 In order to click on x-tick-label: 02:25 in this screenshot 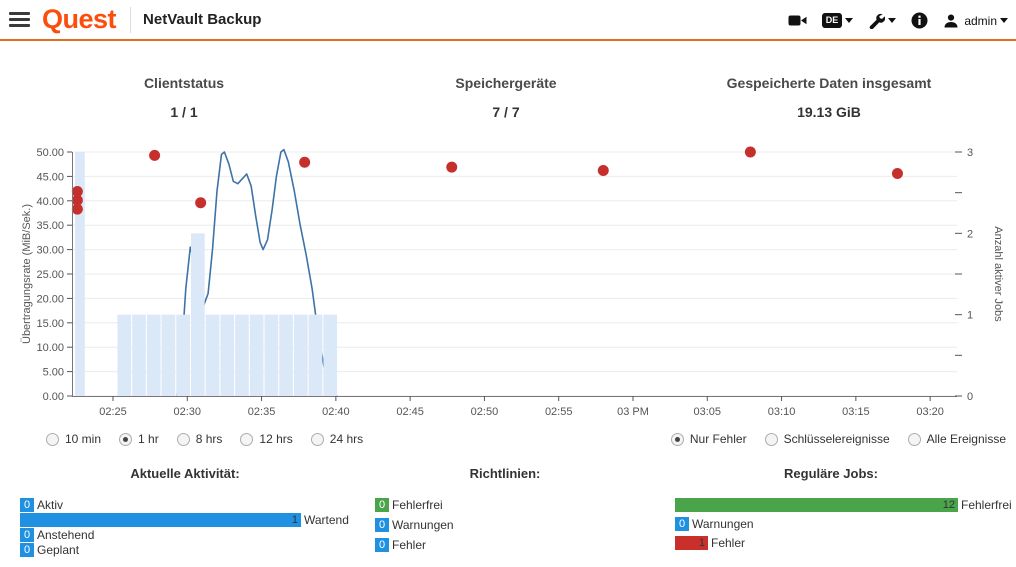, I will do `click(113, 412)`.